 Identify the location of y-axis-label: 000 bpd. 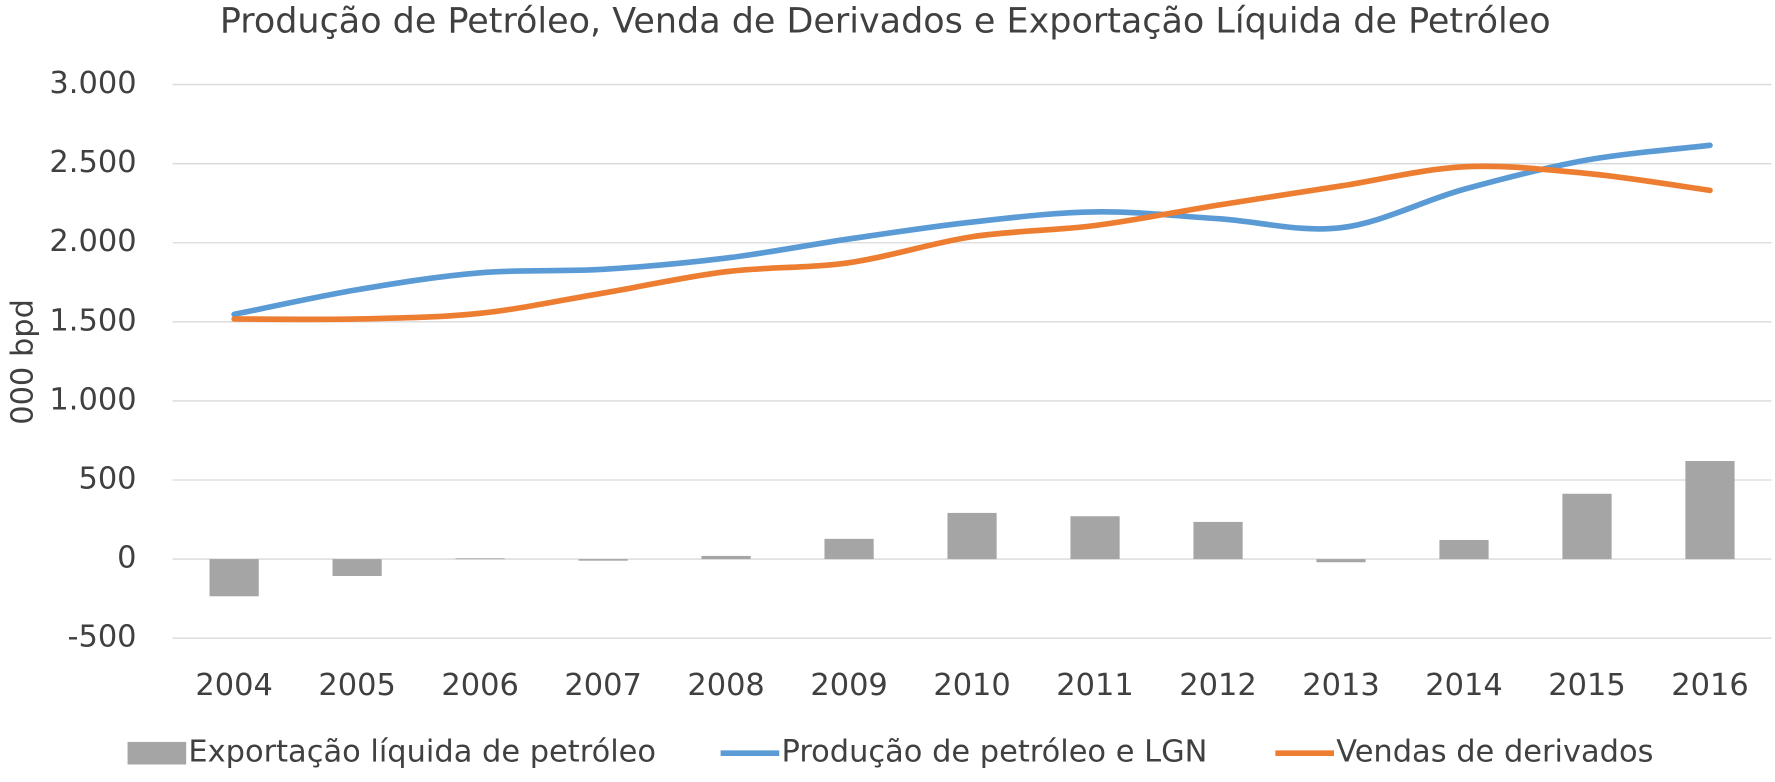
(22, 362).